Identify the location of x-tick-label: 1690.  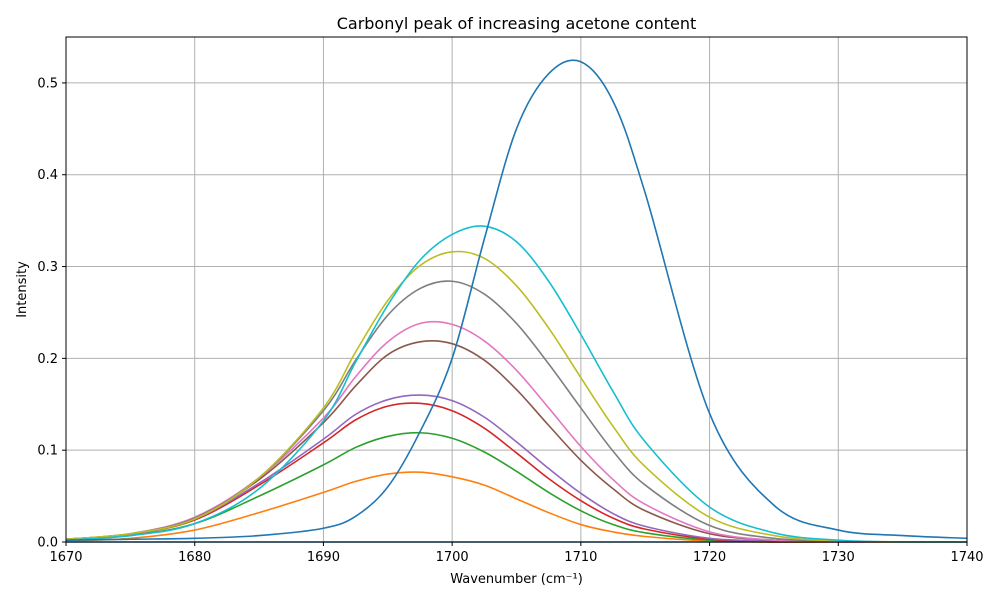
(323, 557).